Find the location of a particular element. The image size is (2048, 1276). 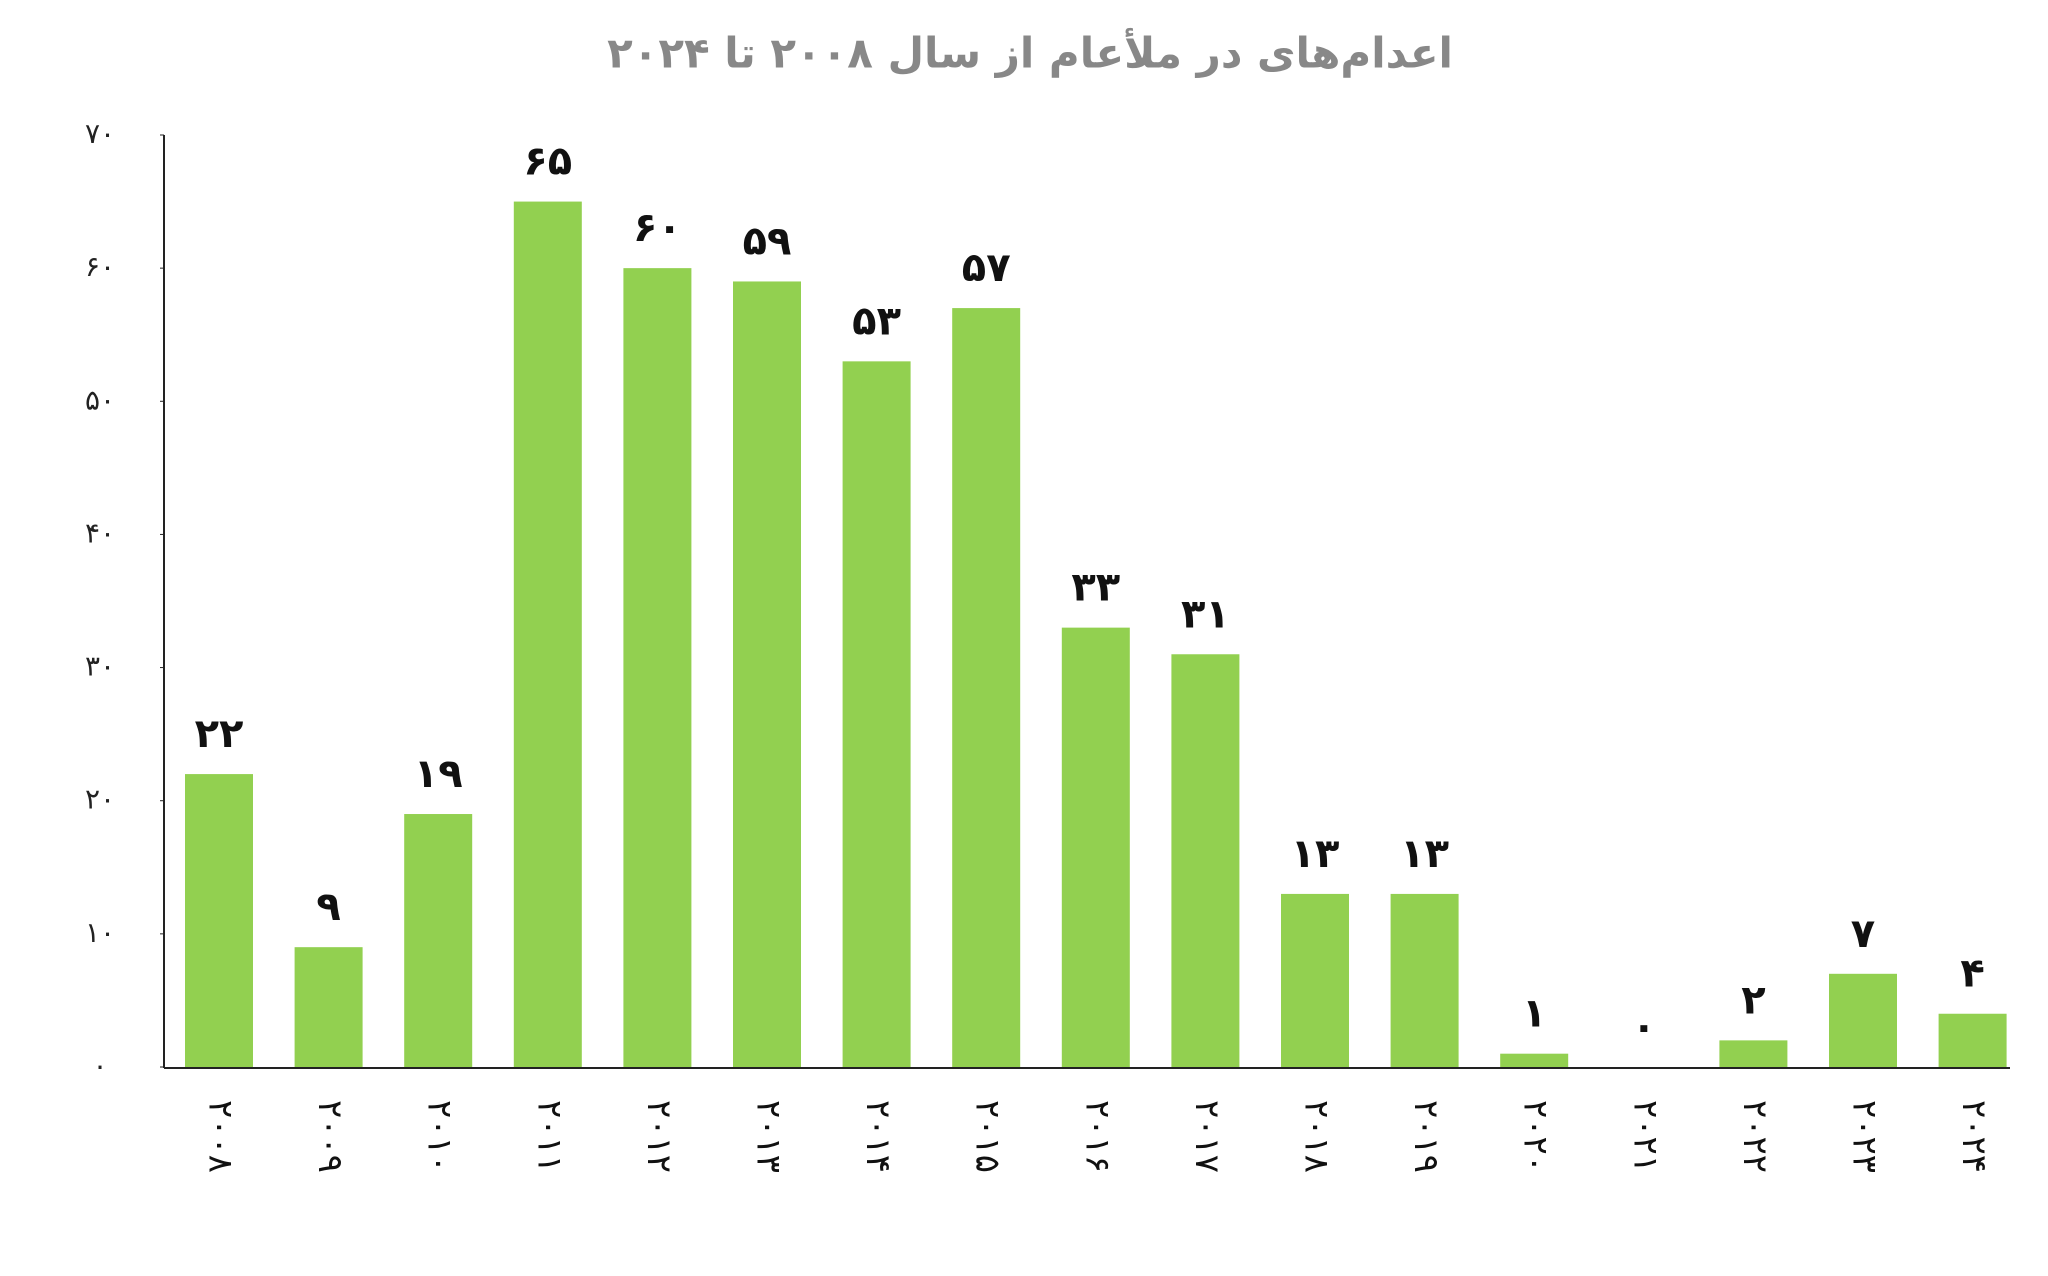

value-label: ۷ is located at coordinates (1863, 934).